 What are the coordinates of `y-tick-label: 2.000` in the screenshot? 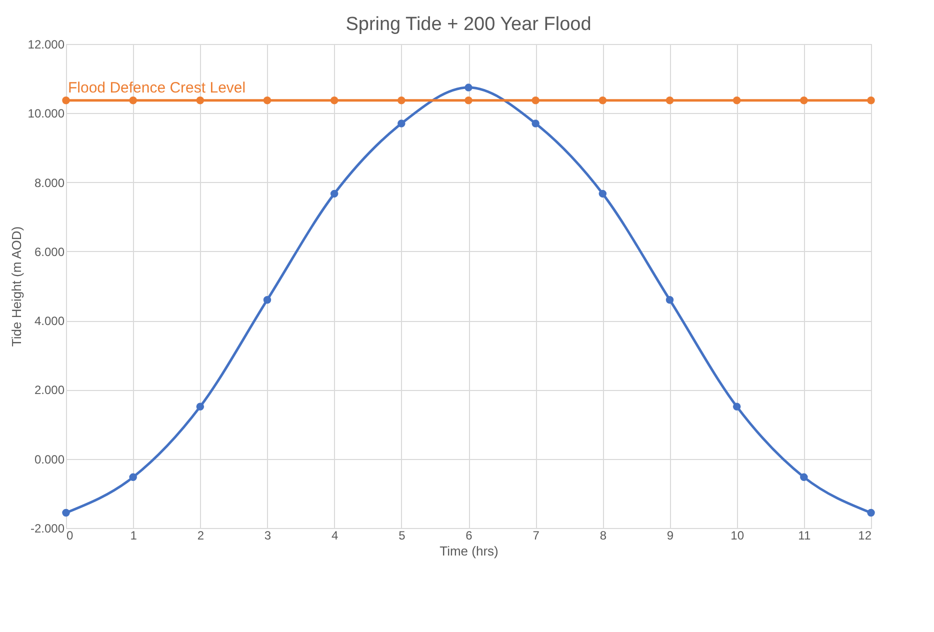 It's located at (49, 390).